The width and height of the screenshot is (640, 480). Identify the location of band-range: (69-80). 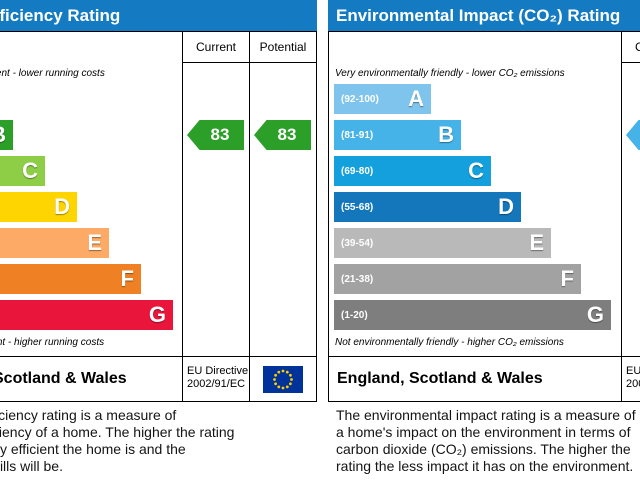
(357, 171).